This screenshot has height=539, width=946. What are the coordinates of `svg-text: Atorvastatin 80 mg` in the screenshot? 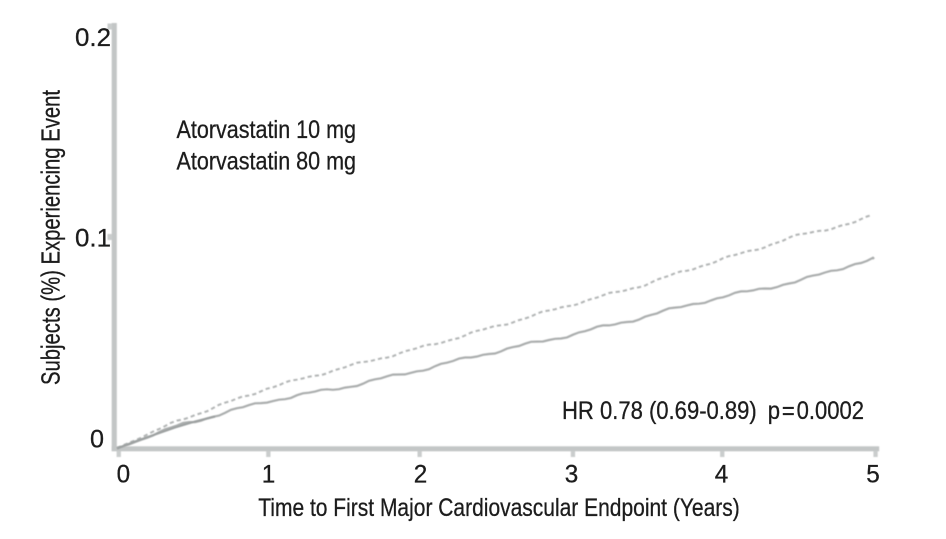 It's located at (267, 161).